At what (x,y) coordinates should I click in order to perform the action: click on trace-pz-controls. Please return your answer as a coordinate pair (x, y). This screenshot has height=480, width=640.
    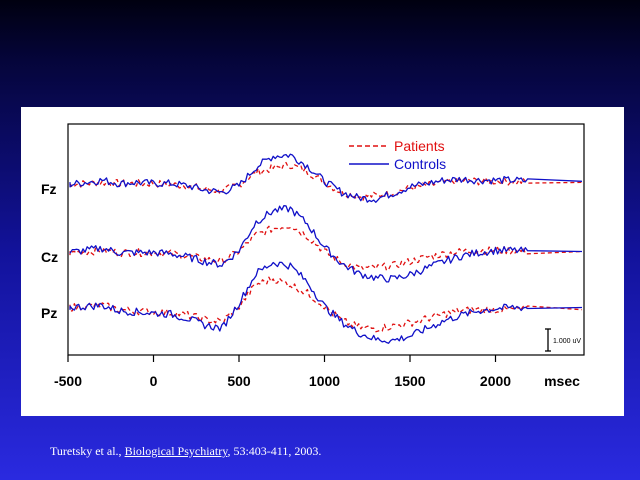
    Looking at the image, I should click on (326, 302).